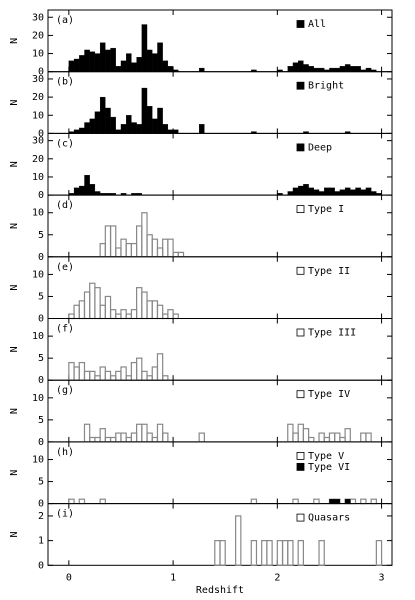 The image size is (415, 600). Describe the element at coordinates (329, 467) in the screenshot. I see `legend-label: Type VI` at that location.